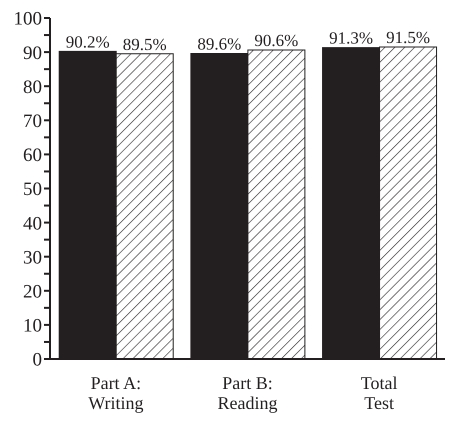 This screenshot has width=453, height=429. What do you see at coordinates (37, 360) in the screenshot?
I see `y-tick-label: 0` at bounding box center [37, 360].